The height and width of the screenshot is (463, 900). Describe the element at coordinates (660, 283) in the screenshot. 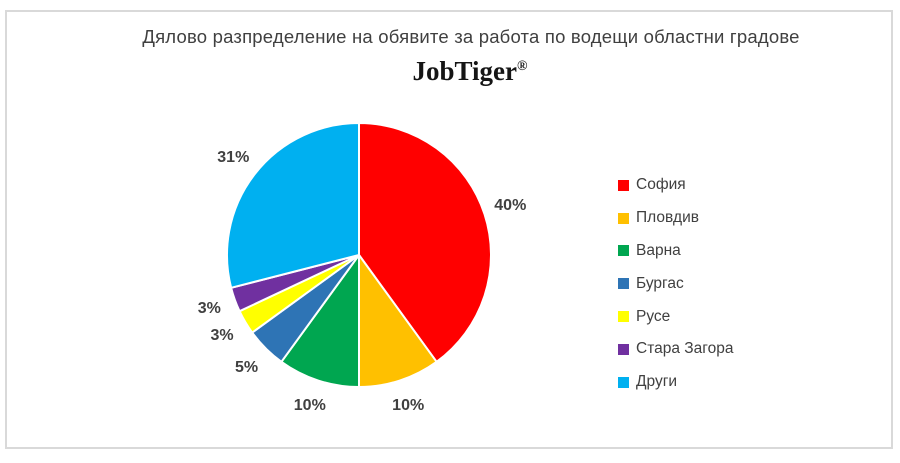

I see `legend-label: Бургас` at that location.